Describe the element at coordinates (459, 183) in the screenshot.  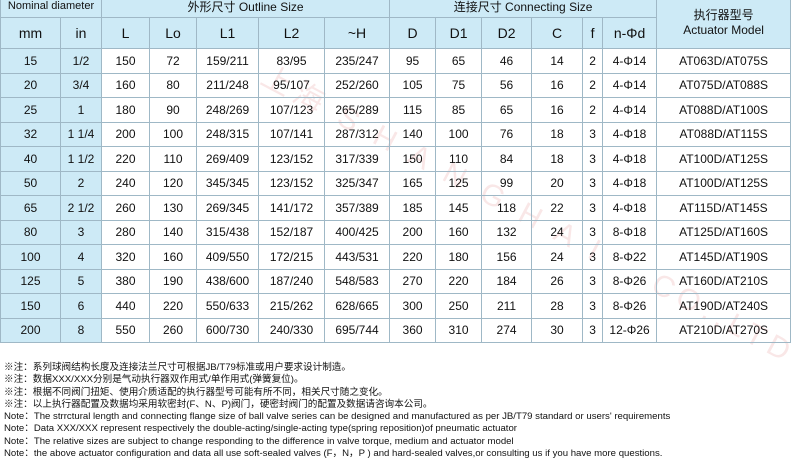
I see `table-cell: 125` at that location.